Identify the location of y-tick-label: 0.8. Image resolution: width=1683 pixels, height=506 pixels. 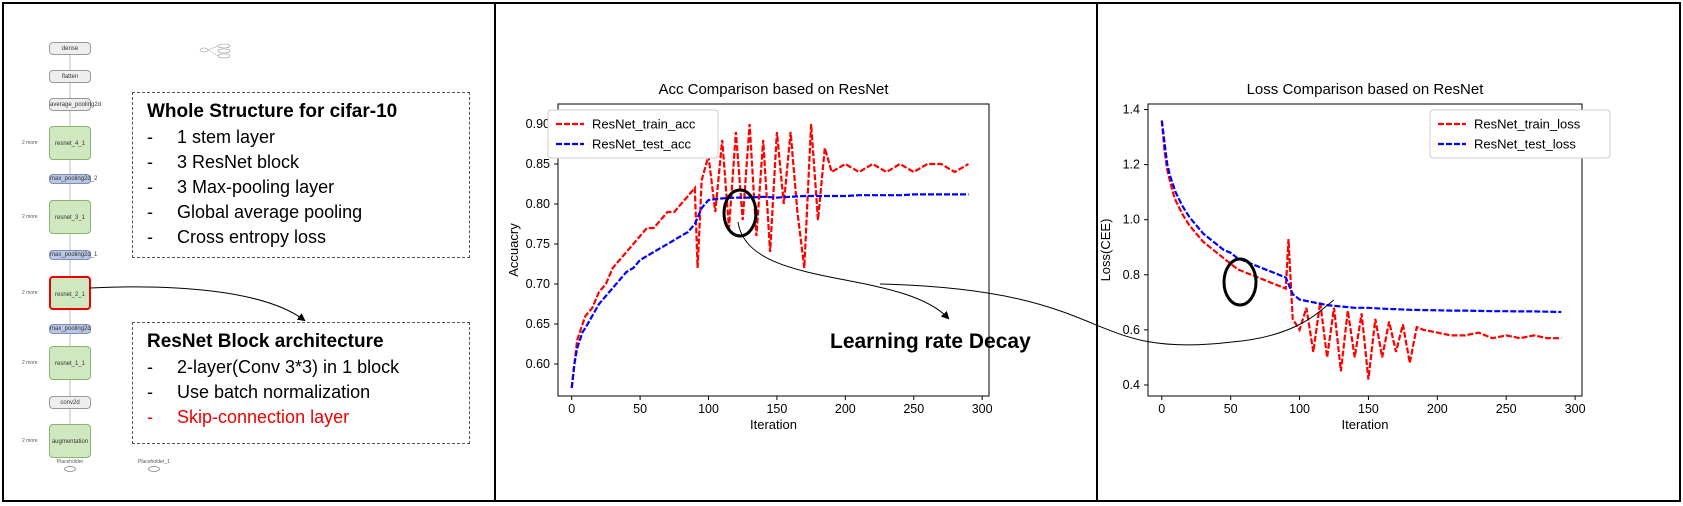
(1131, 275).